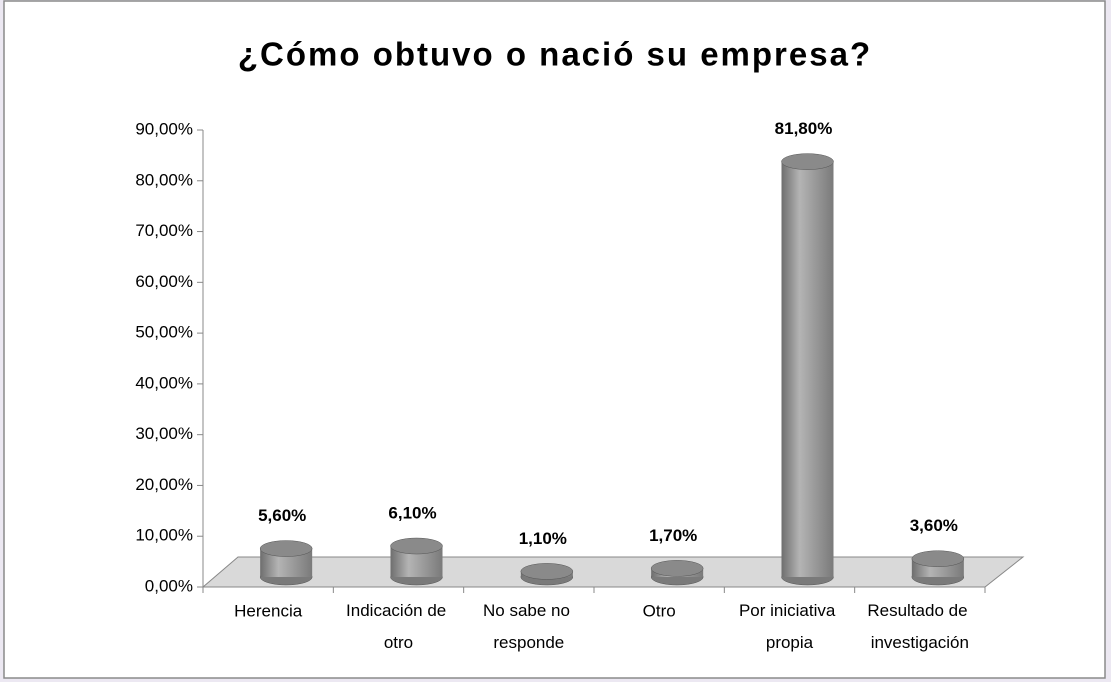  What do you see at coordinates (659, 610) in the screenshot?
I see `x-tick-label: Otro` at bounding box center [659, 610].